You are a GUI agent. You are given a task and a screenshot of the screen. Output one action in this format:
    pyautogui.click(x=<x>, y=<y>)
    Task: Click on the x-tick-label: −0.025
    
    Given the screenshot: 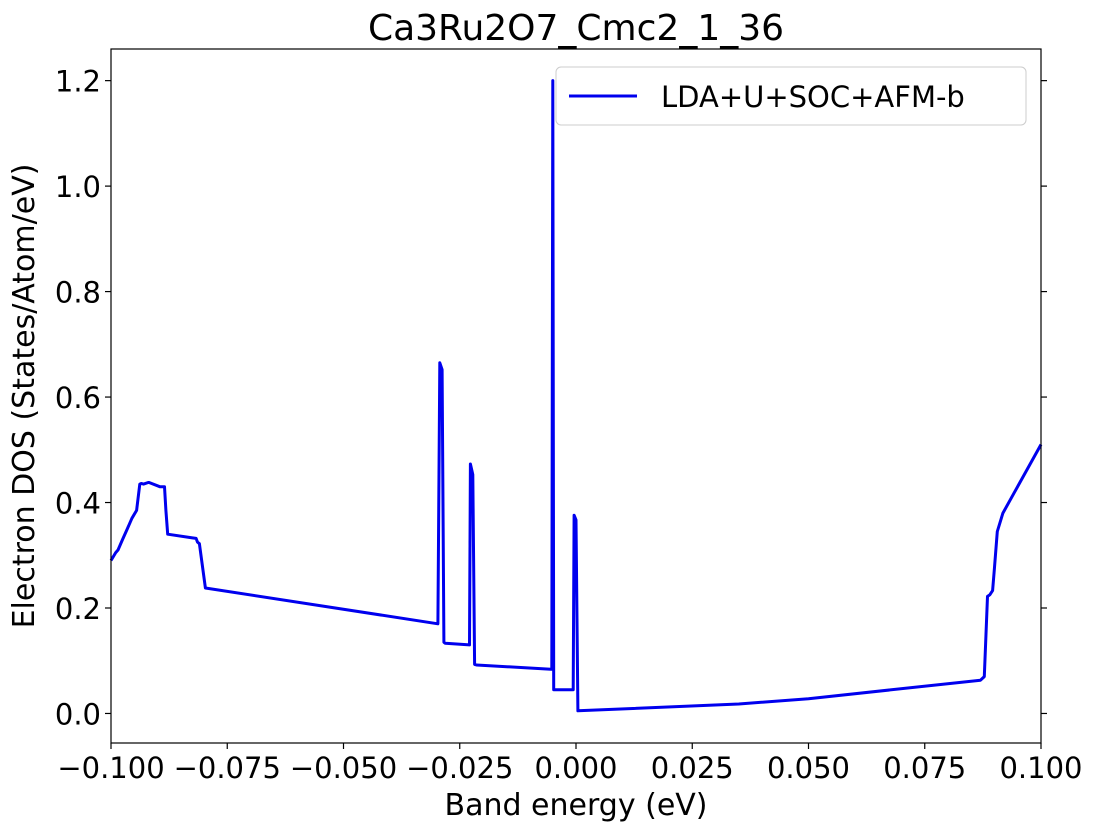 What is the action you would take?
    pyautogui.click(x=459, y=768)
    